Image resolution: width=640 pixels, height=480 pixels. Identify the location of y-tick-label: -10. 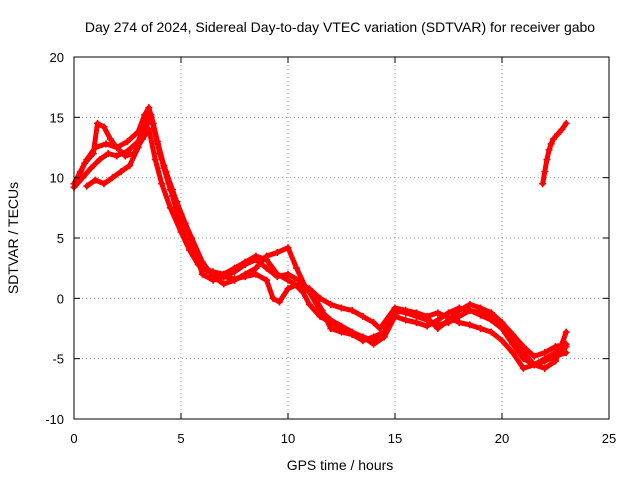
(54, 419).